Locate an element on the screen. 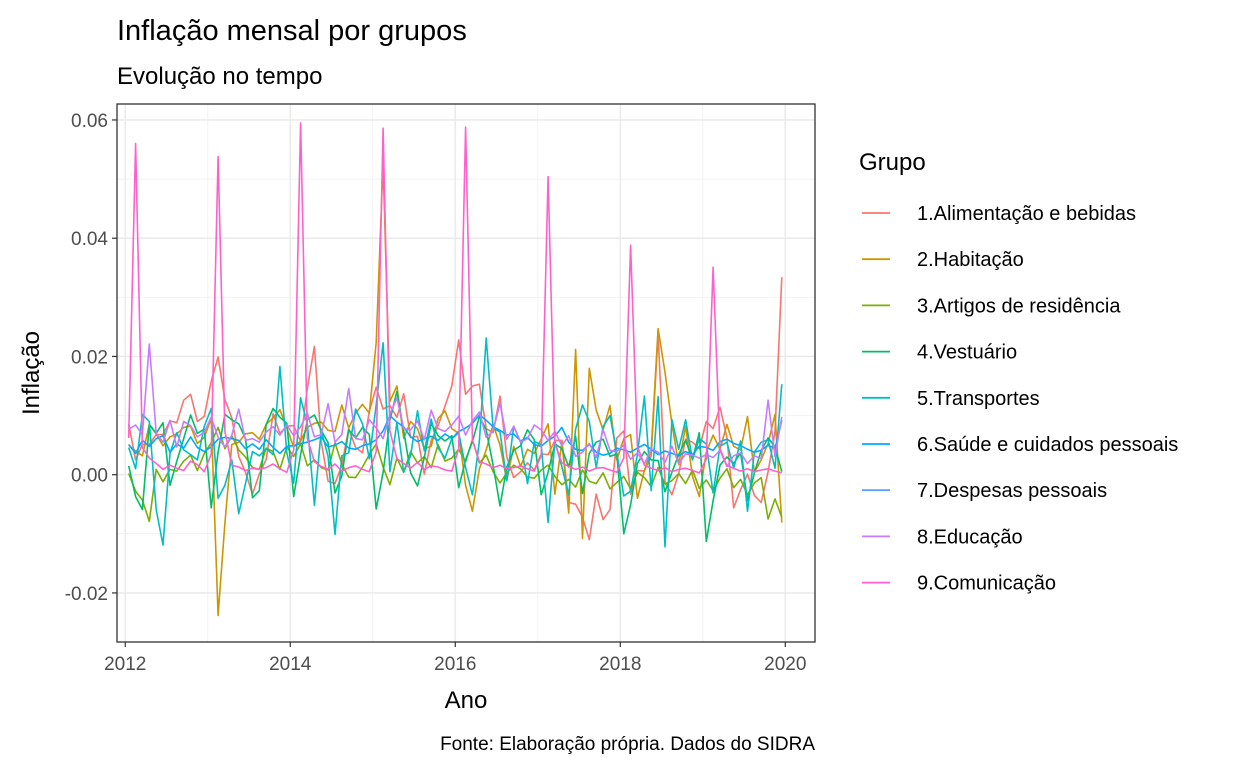 The height and width of the screenshot is (768, 1248). x-tick-label: 2016 is located at coordinates (455, 664).